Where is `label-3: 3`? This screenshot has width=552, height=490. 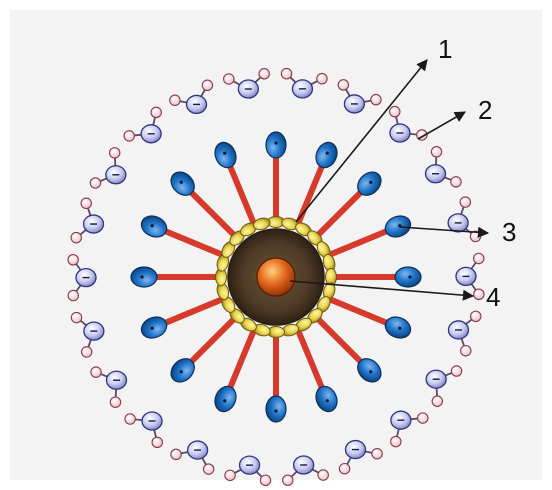
label-3: 3 is located at coordinates (509, 232).